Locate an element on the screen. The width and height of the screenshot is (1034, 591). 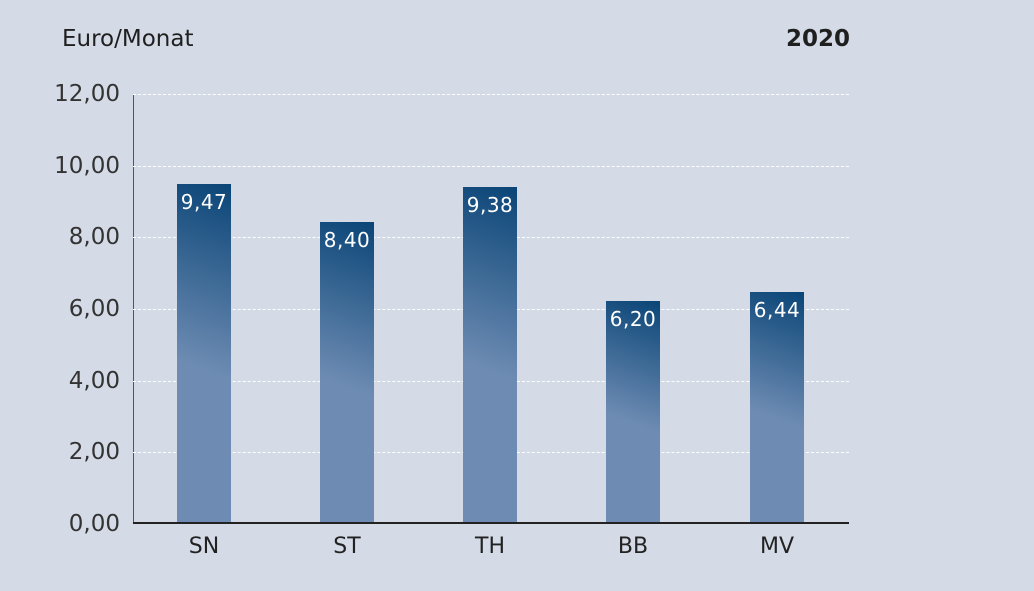
y-tick-label: 12,00 is located at coordinates (87, 94).